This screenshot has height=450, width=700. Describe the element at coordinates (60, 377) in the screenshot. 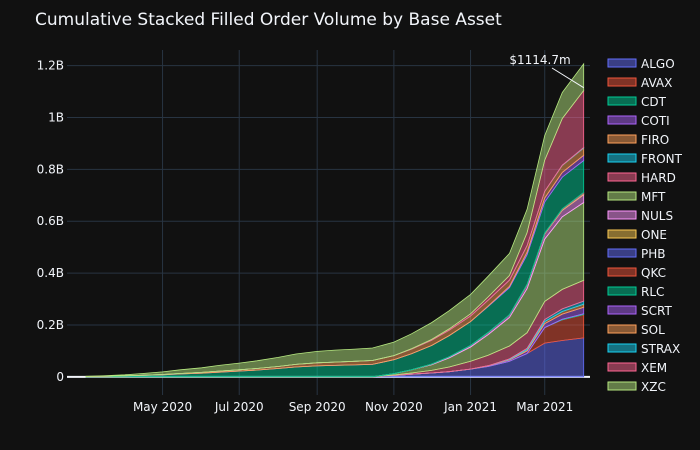

I see `y-tick-label: 0` at that location.